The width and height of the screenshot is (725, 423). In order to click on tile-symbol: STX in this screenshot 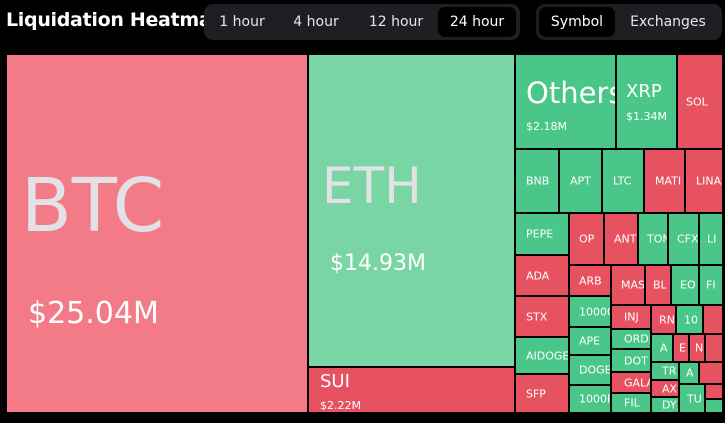, I will do `click(537, 316)`.